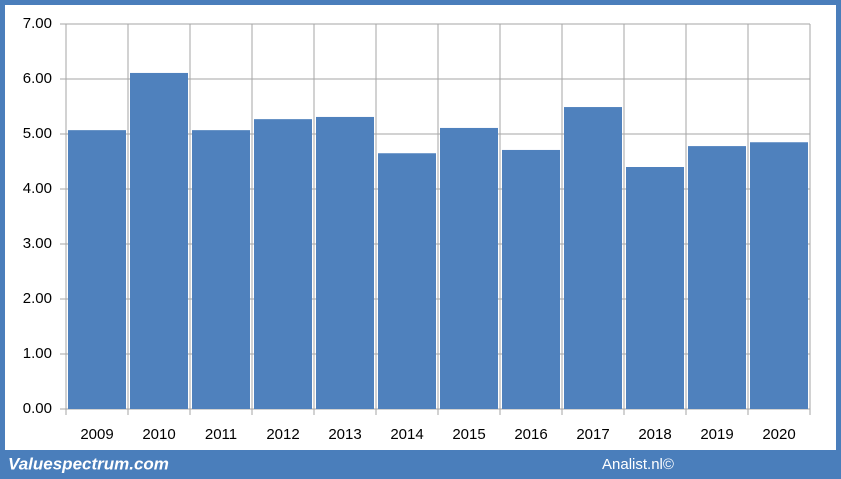  Describe the element at coordinates (778, 434) in the screenshot. I see `x-tick-label: 2020` at that location.